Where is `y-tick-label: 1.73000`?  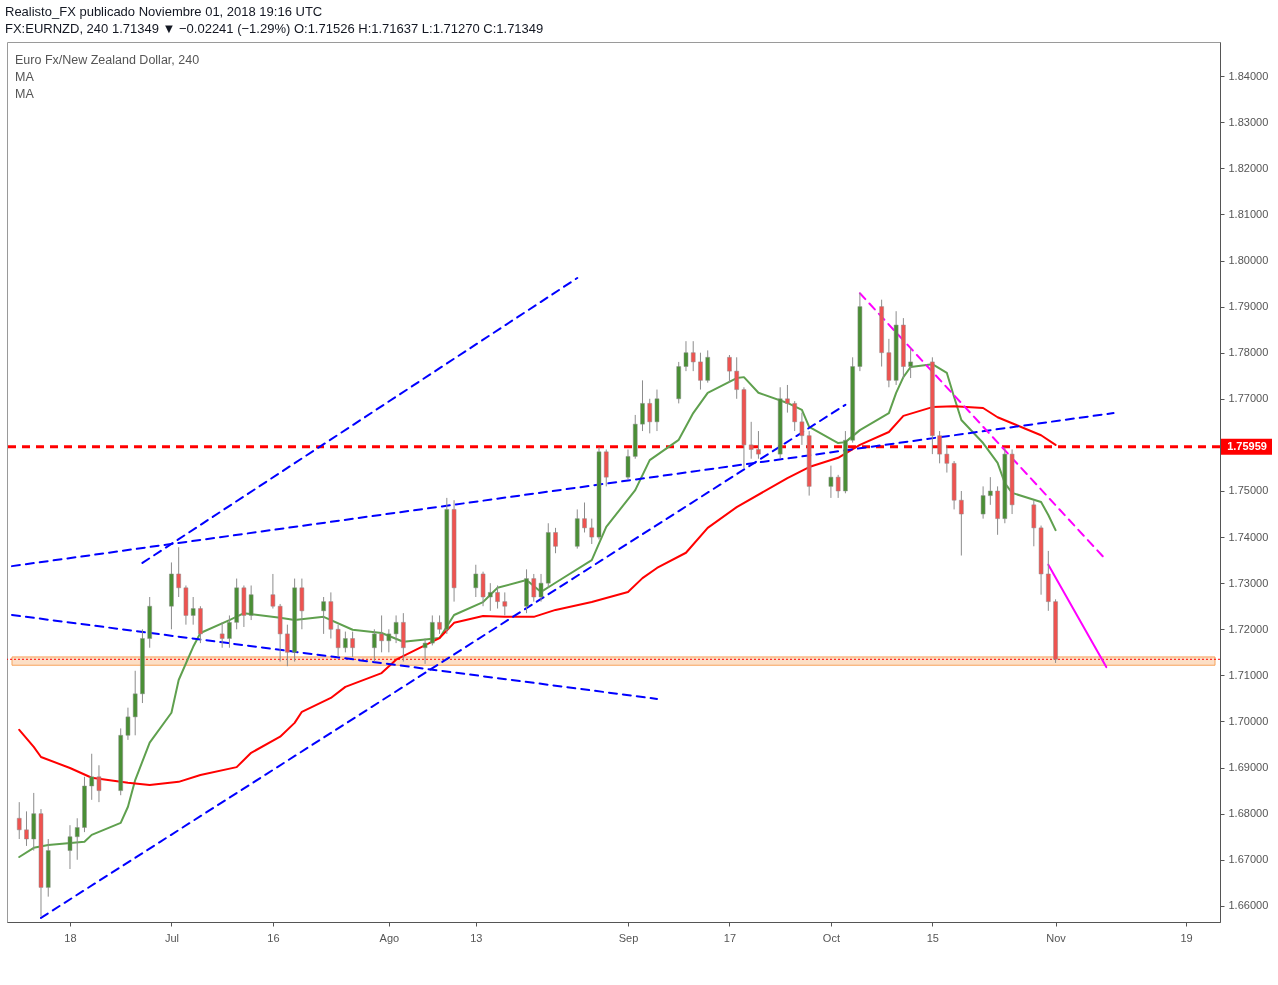
y-tick-label: 1.73000 is located at coordinates (1248, 582).